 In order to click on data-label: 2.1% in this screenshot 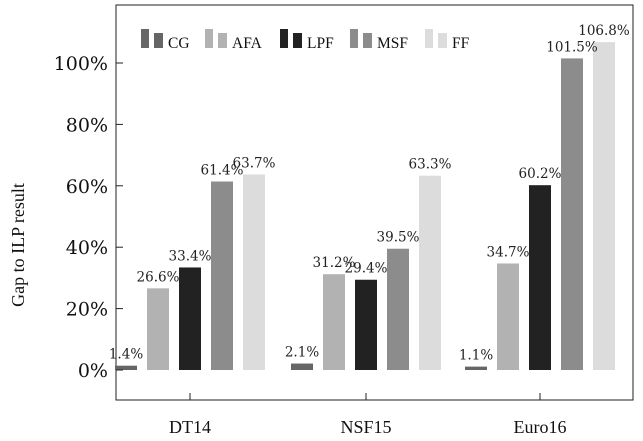, I will do `click(302, 353)`.